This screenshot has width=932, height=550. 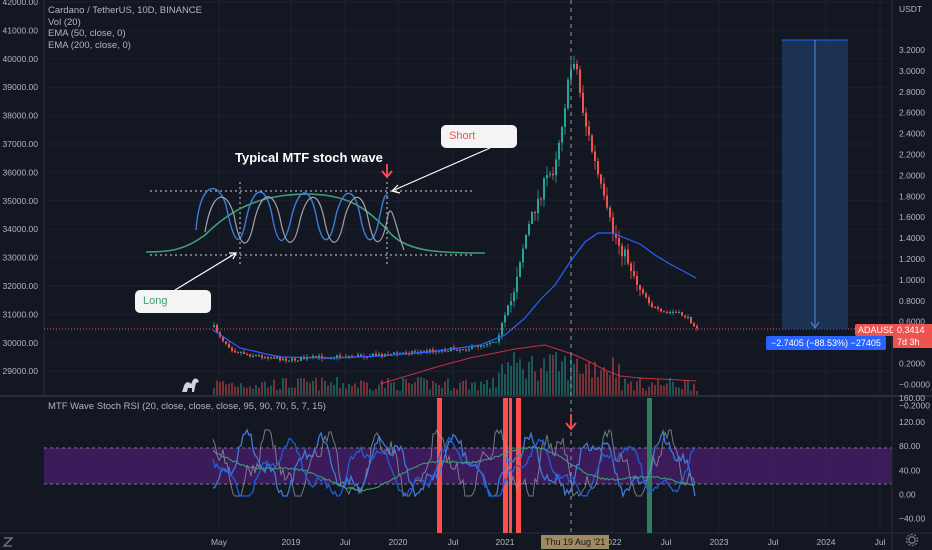 What do you see at coordinates (912, 259) in the screenshot?
I see `right-axis-label: 1.2000` at bounding box center [912, 259].